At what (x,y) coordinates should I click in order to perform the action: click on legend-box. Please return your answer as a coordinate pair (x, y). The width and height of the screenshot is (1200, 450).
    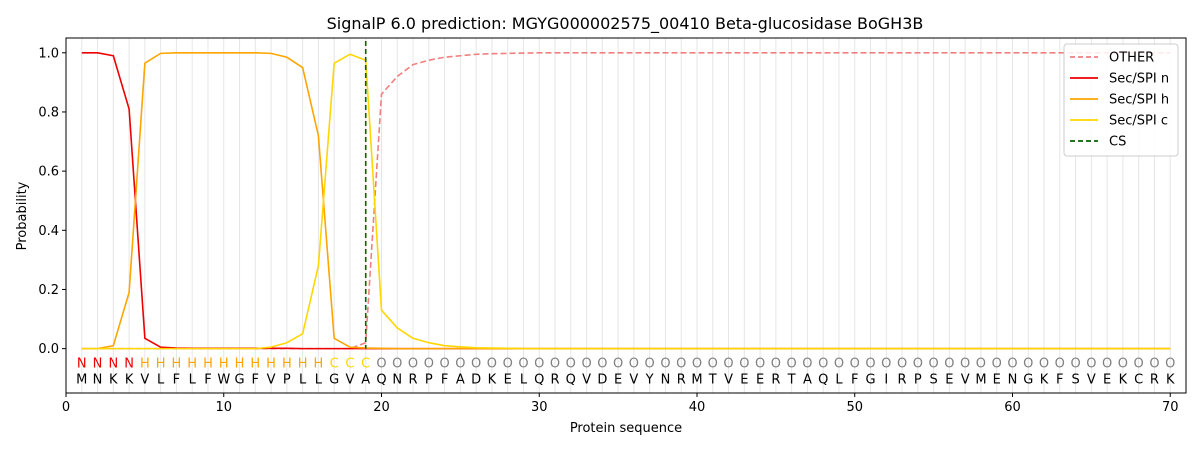
    Looking at the image, I should click on (1121, 100).